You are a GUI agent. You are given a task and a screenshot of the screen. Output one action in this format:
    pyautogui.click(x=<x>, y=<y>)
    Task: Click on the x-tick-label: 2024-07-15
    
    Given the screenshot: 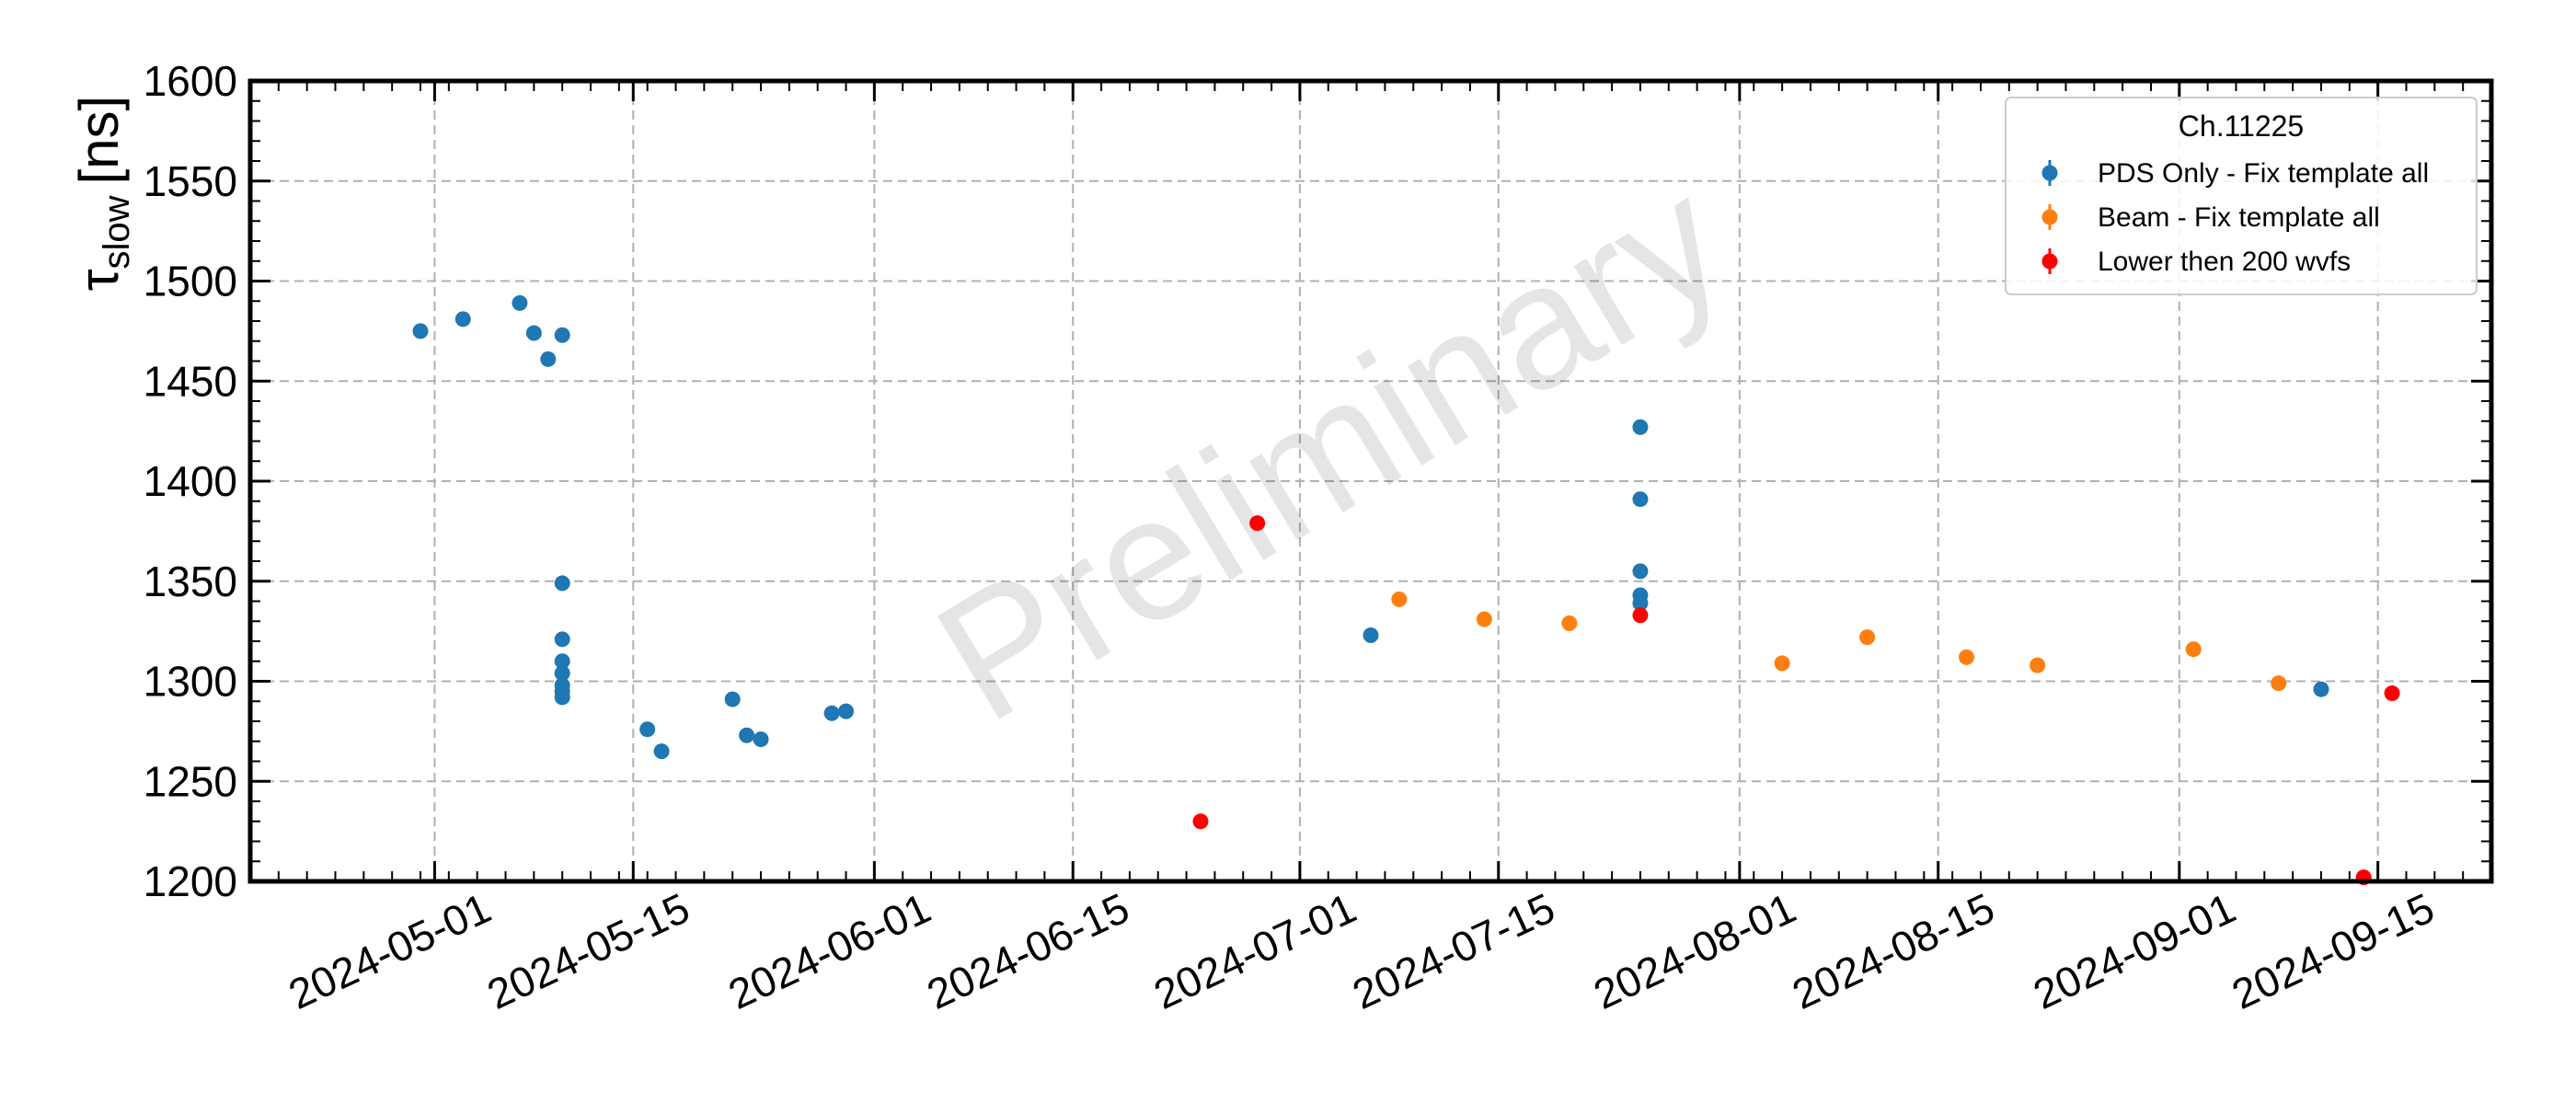 What is the action you would take?
    pyautogui.click(x=1453, y=951)
    